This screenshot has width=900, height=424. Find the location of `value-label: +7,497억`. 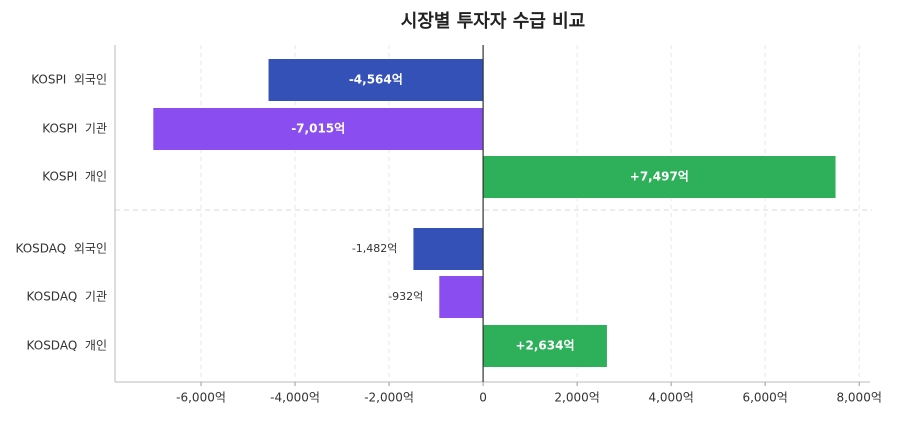

value-label: +7,497억 is located at coordinates (659, 177).